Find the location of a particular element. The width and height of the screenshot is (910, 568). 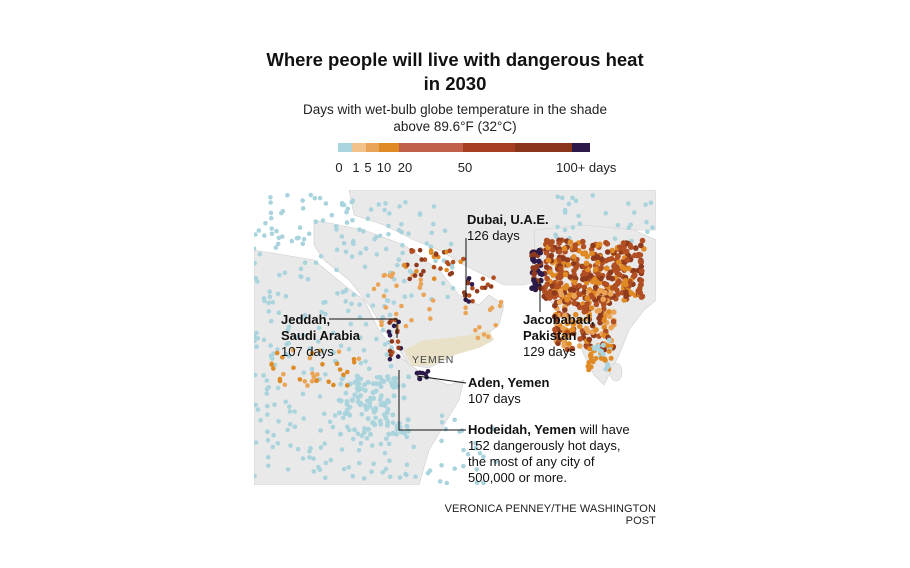

dubai-name: Dubai, U.A.E. is located at coordinates (508, 219).